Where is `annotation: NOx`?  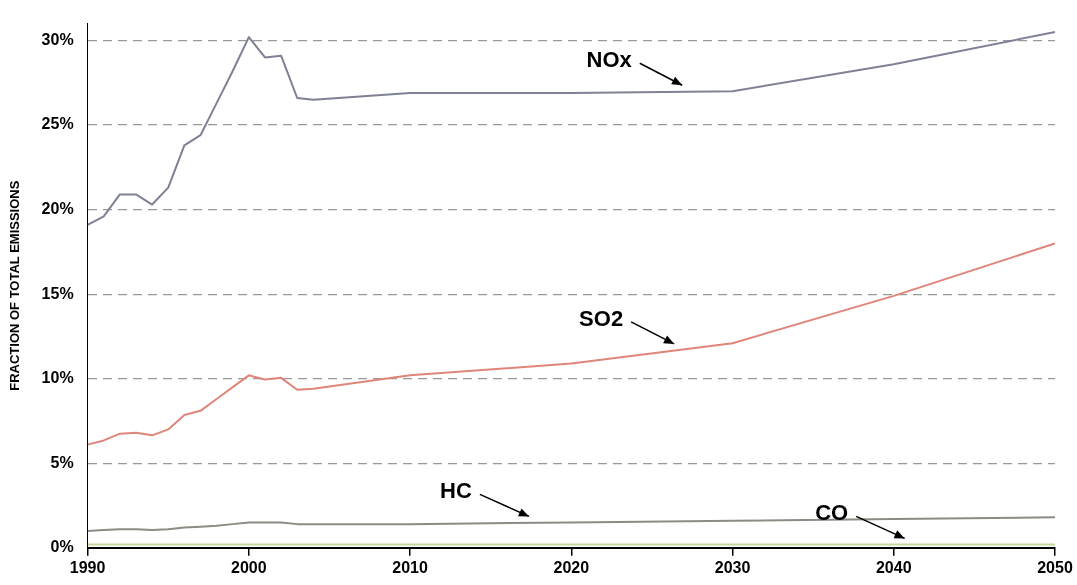 annotation: NOx is located at coordinates (609, 60).